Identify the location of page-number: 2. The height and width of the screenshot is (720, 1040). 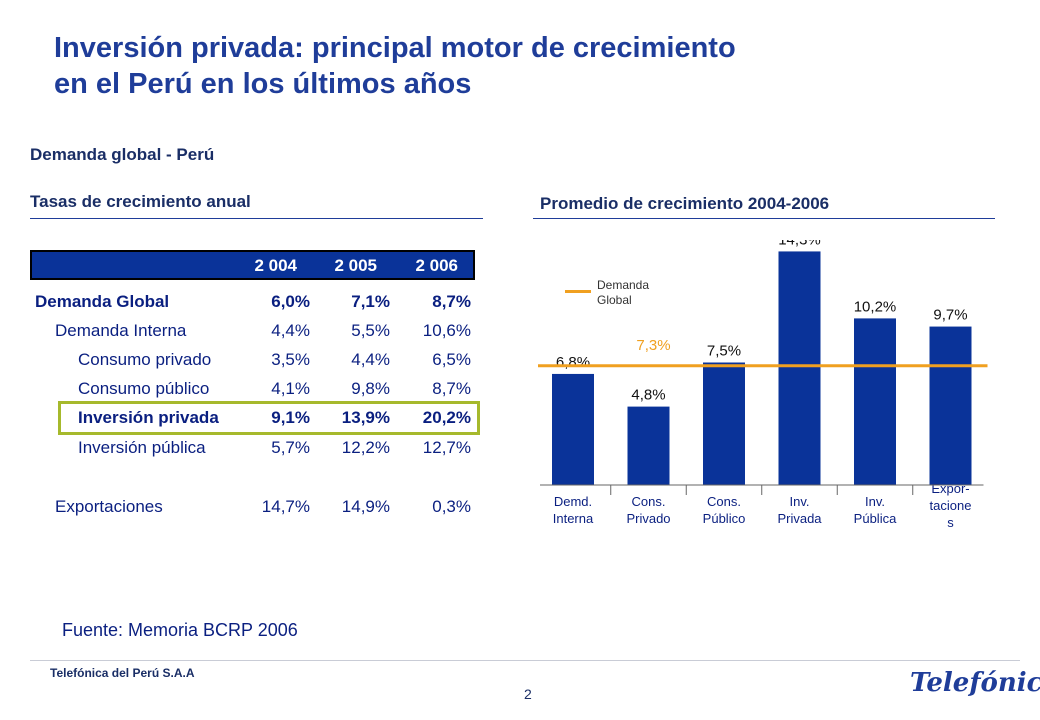
(528, 694).